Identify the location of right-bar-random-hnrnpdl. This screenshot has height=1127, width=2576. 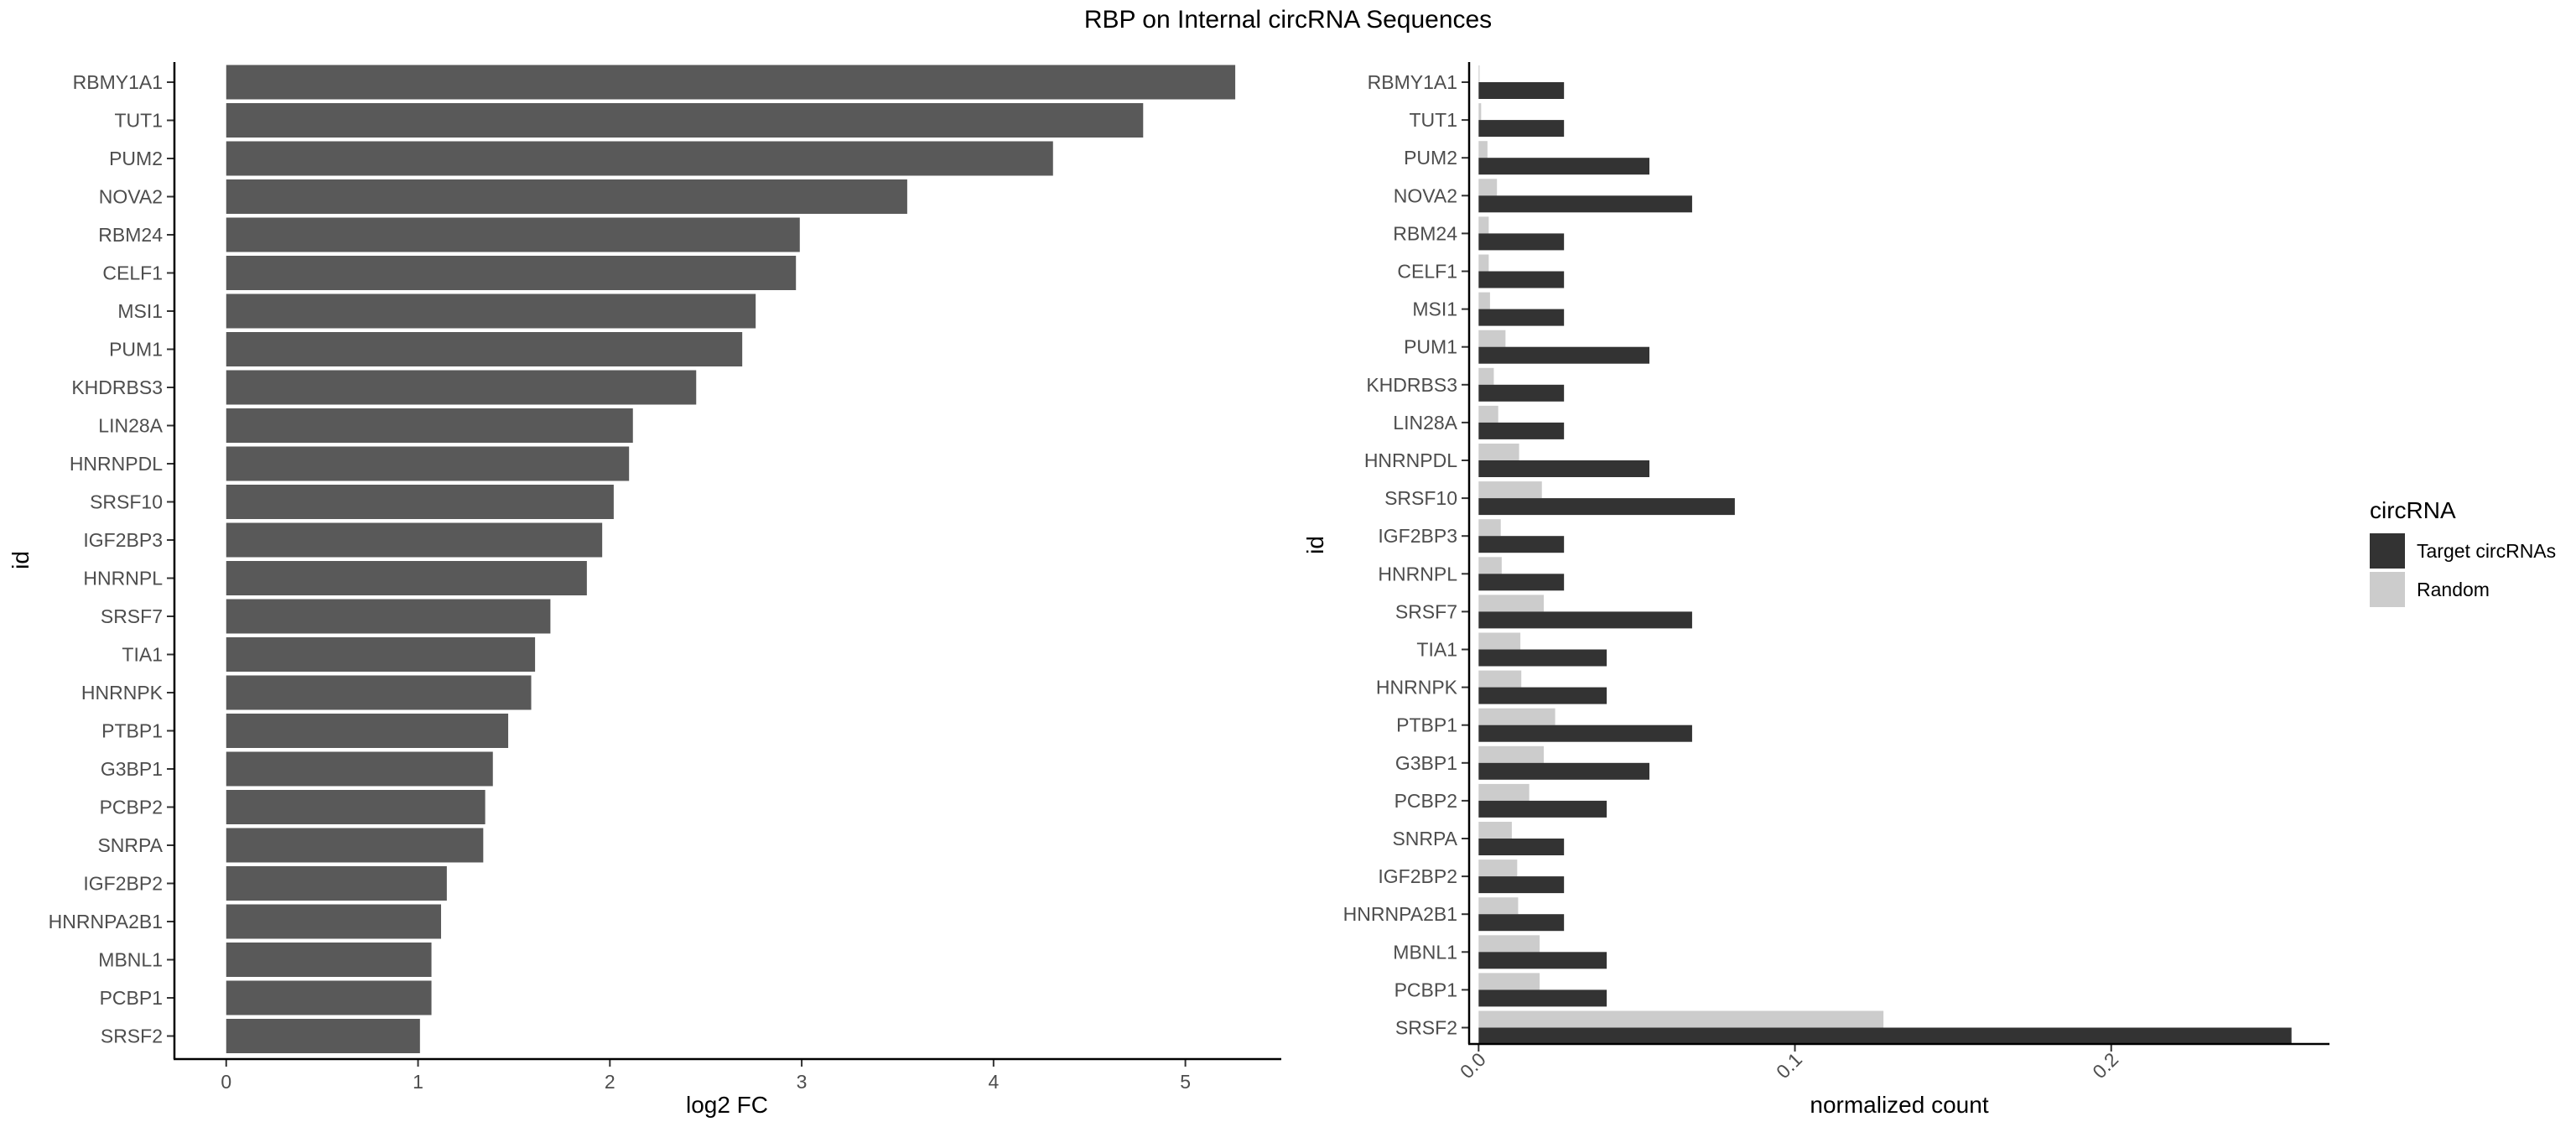
(1498, 452).